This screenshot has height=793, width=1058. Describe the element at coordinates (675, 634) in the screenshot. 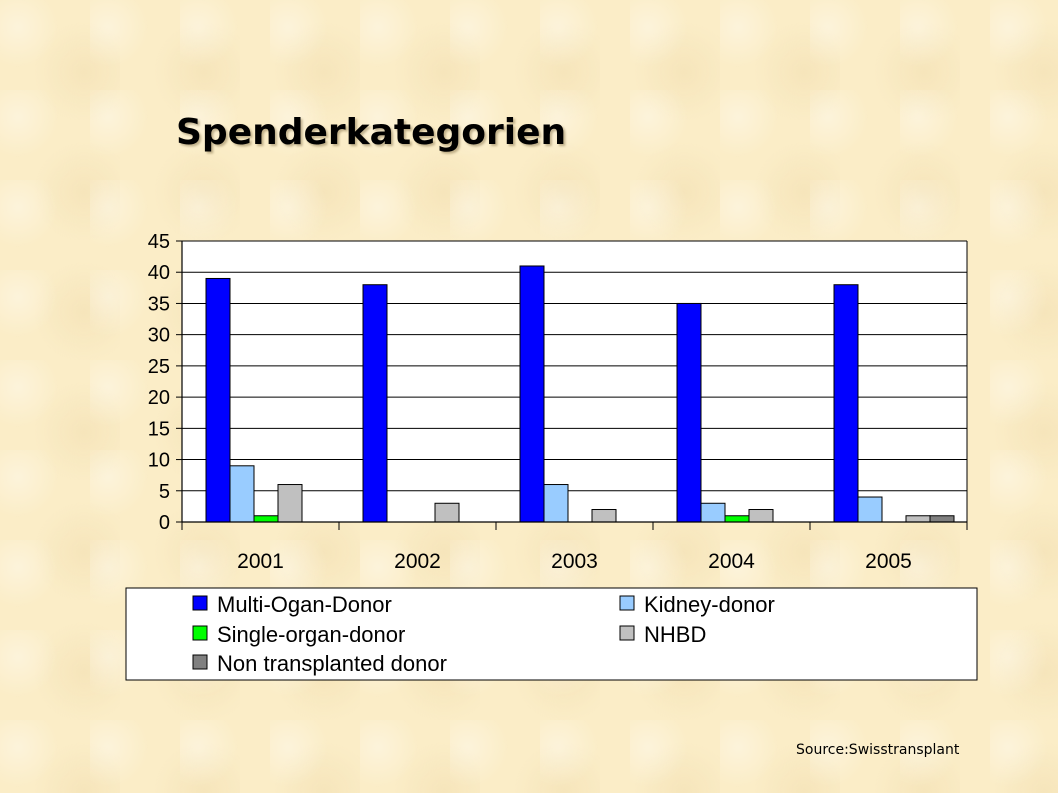

I see `legend-label: NHBD` at that location.